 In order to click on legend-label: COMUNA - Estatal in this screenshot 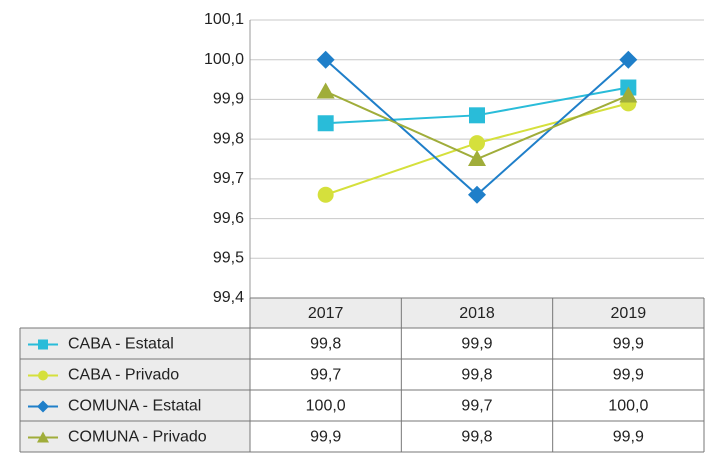, I will do `click(134, 406)`.